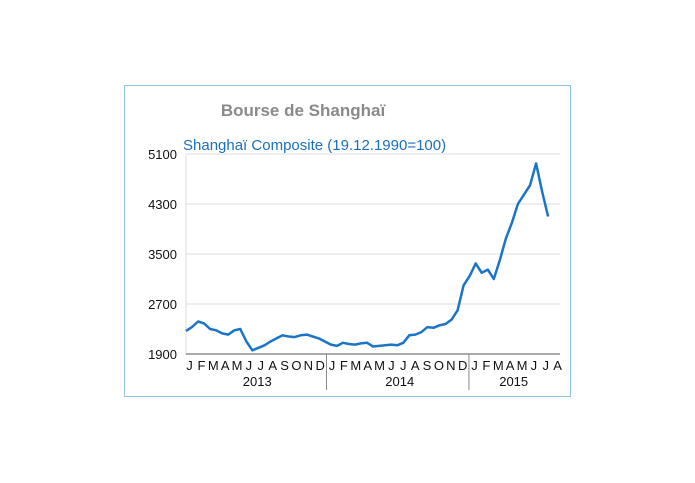  Describe the element at coordinates (314, 145) in the screenshot. I see `chart-subtitle: Shanghaï Composite (19.12.1990=100)` at that location.